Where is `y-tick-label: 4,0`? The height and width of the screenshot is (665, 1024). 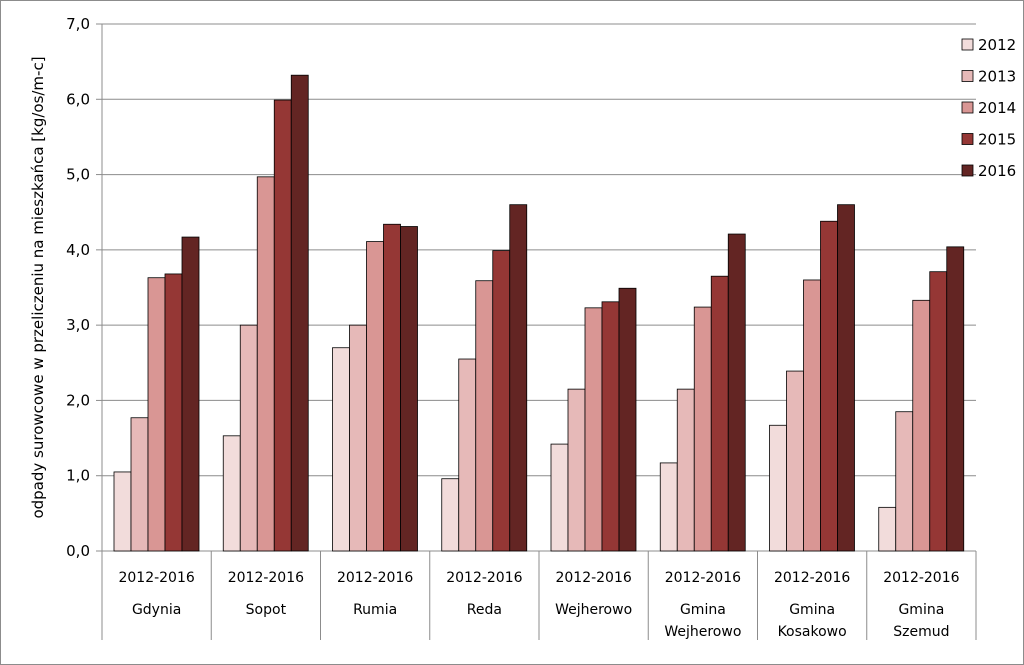 y-tick-label: 4,0 is located at coordinates (78, 250).